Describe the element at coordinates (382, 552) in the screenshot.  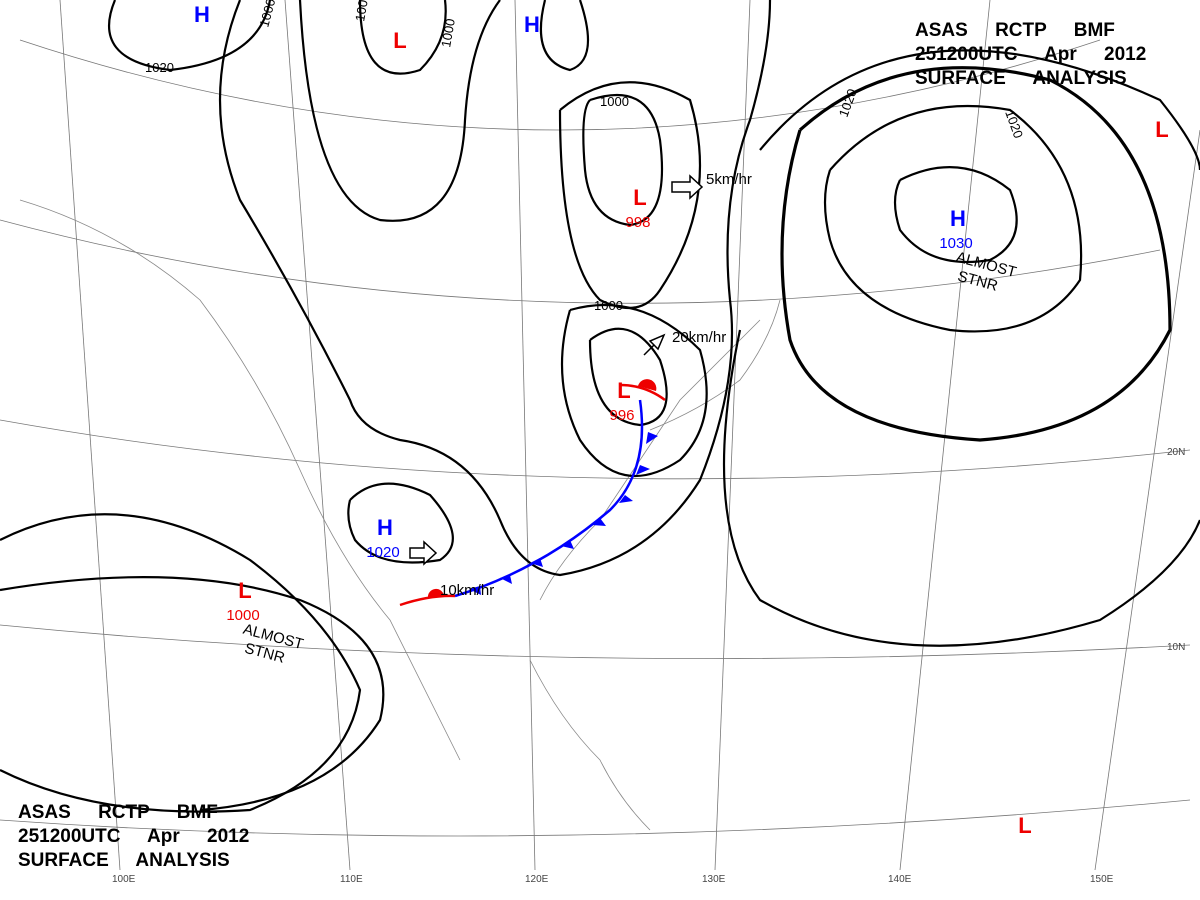
I see `system-pressure: 1020` at that location.